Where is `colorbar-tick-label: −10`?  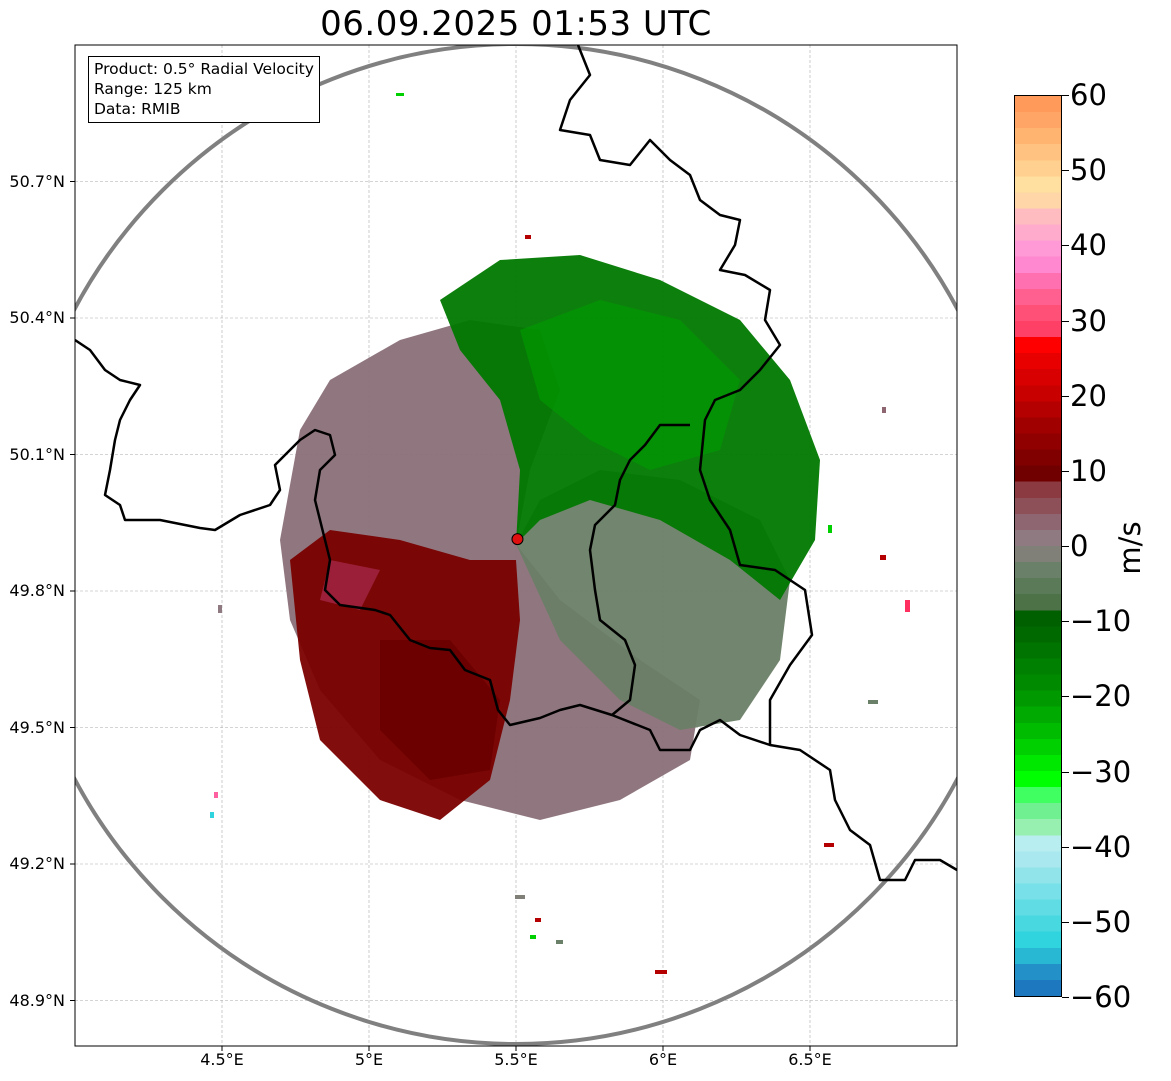 colorbar-tick-label: −10 is located at coordinates (1101, 621).